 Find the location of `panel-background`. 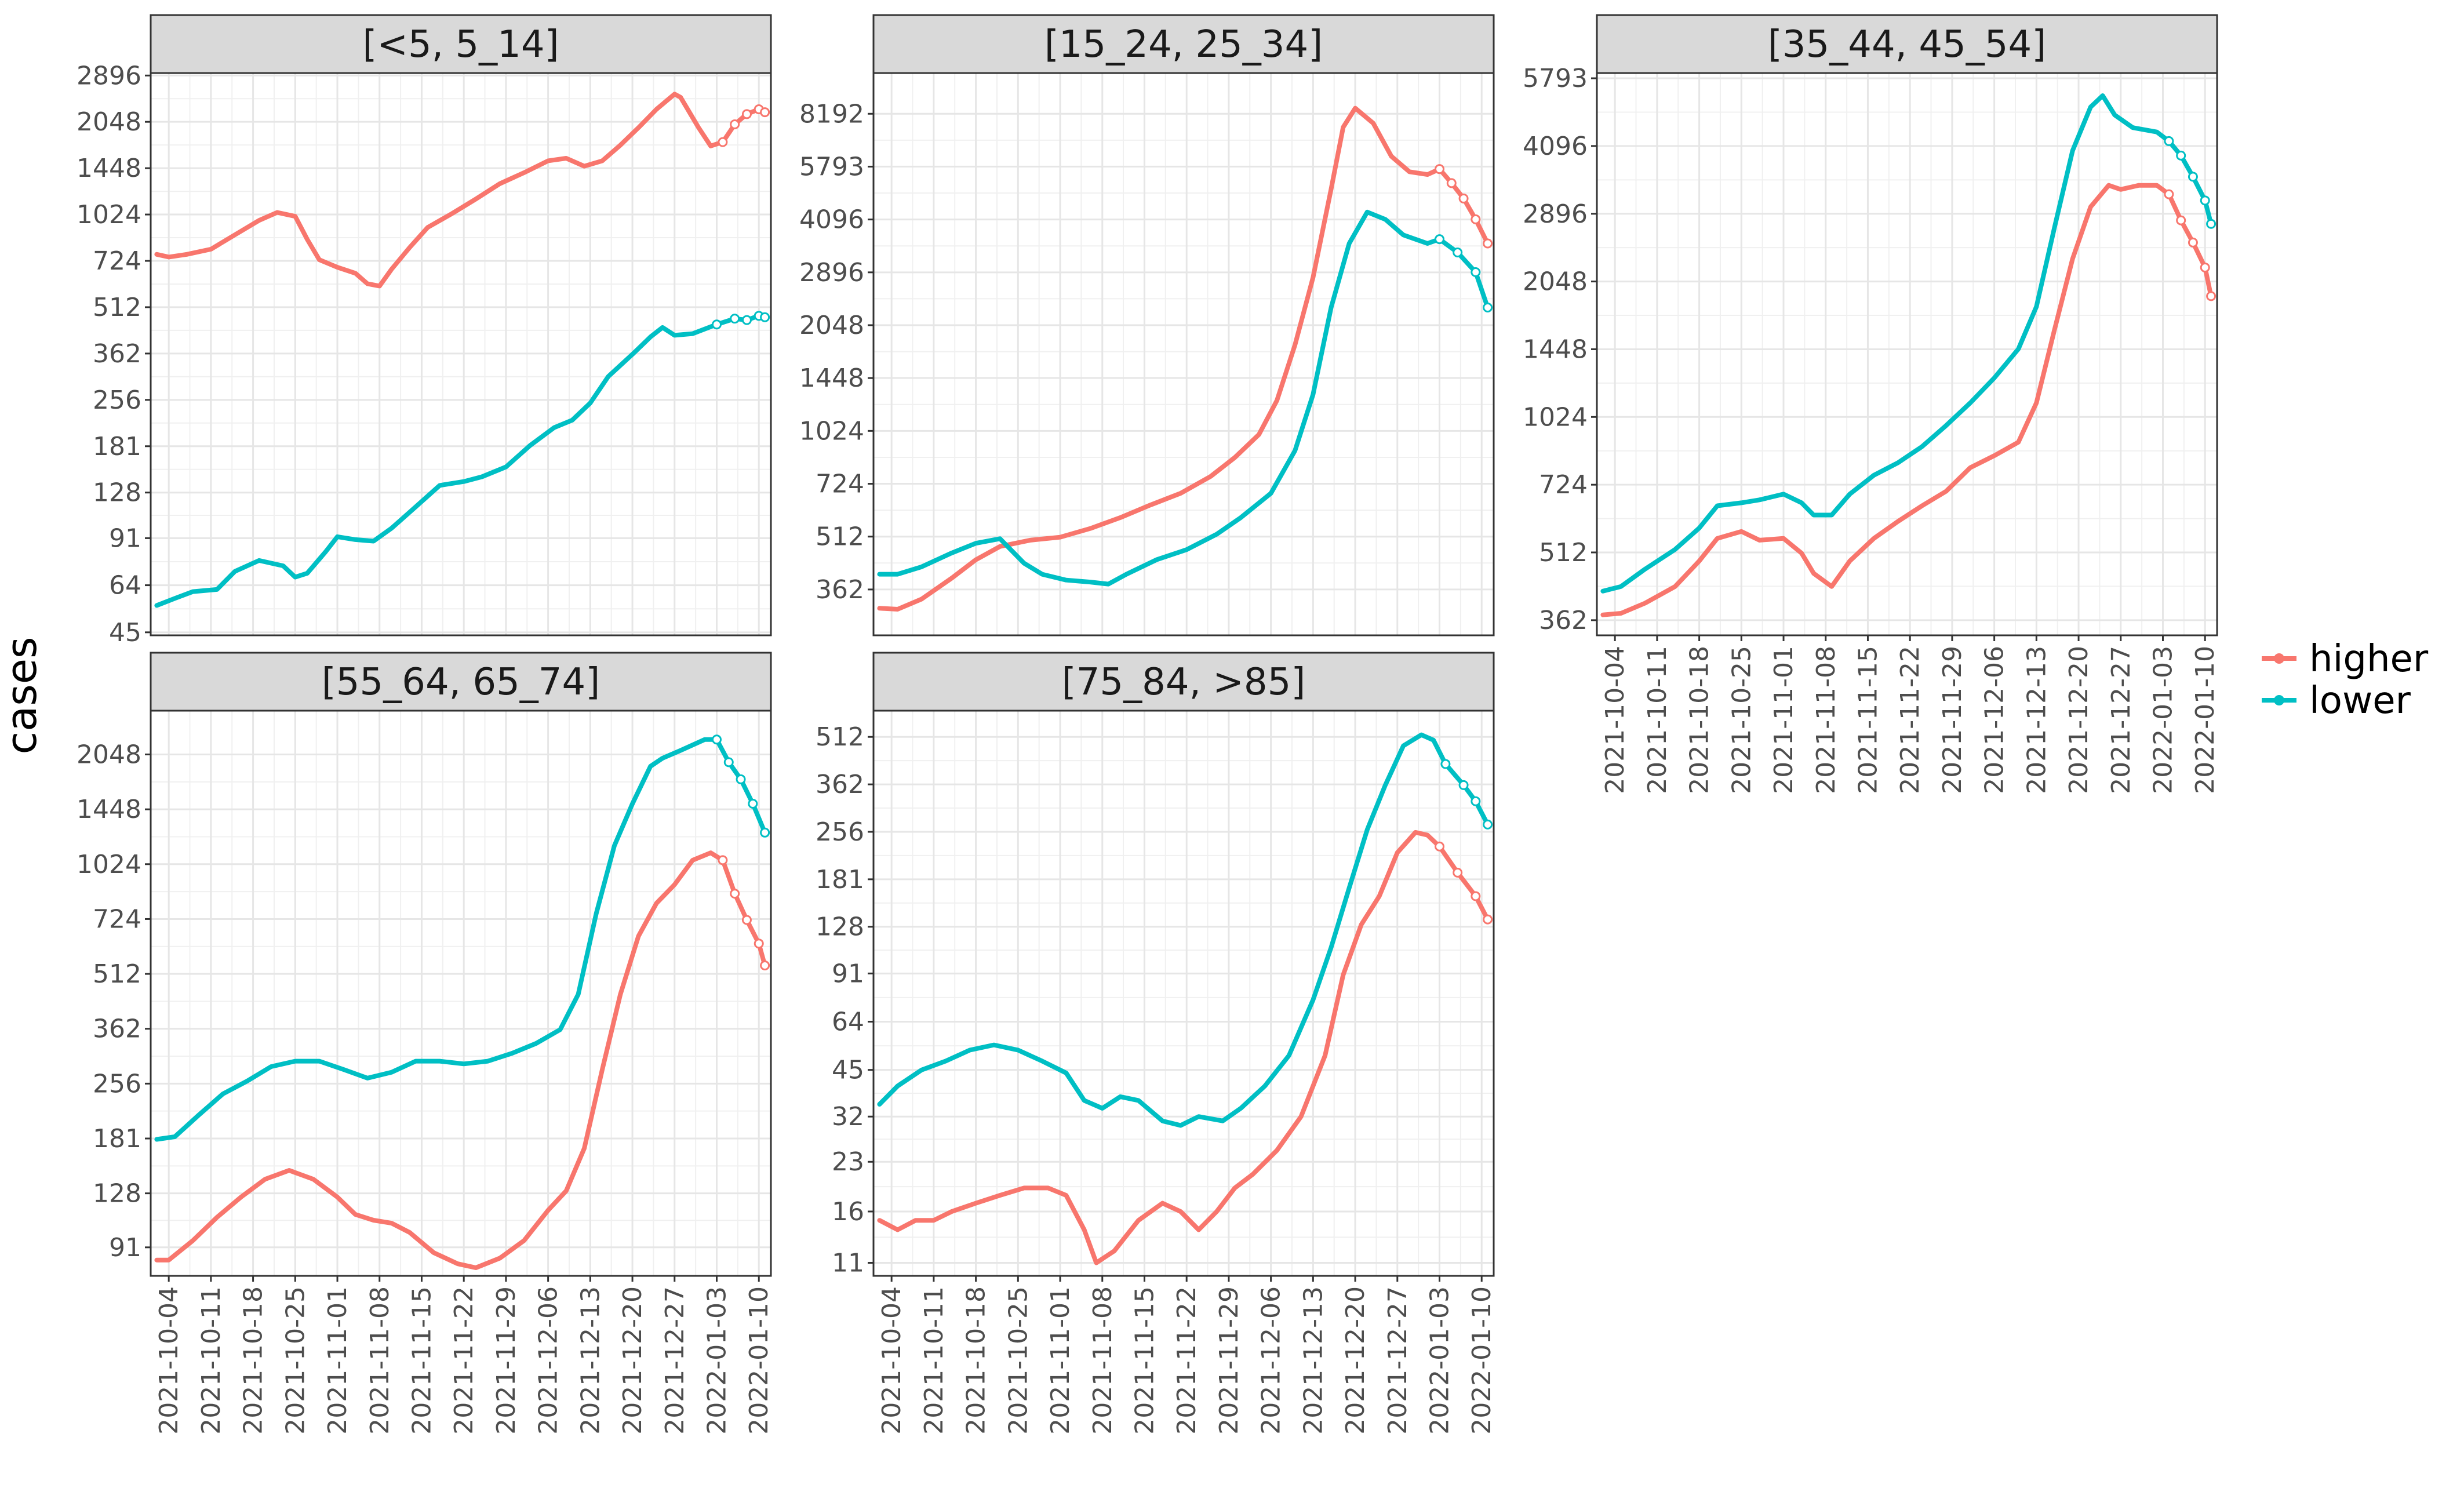

panel-background is located at coordinates (1907, 354).